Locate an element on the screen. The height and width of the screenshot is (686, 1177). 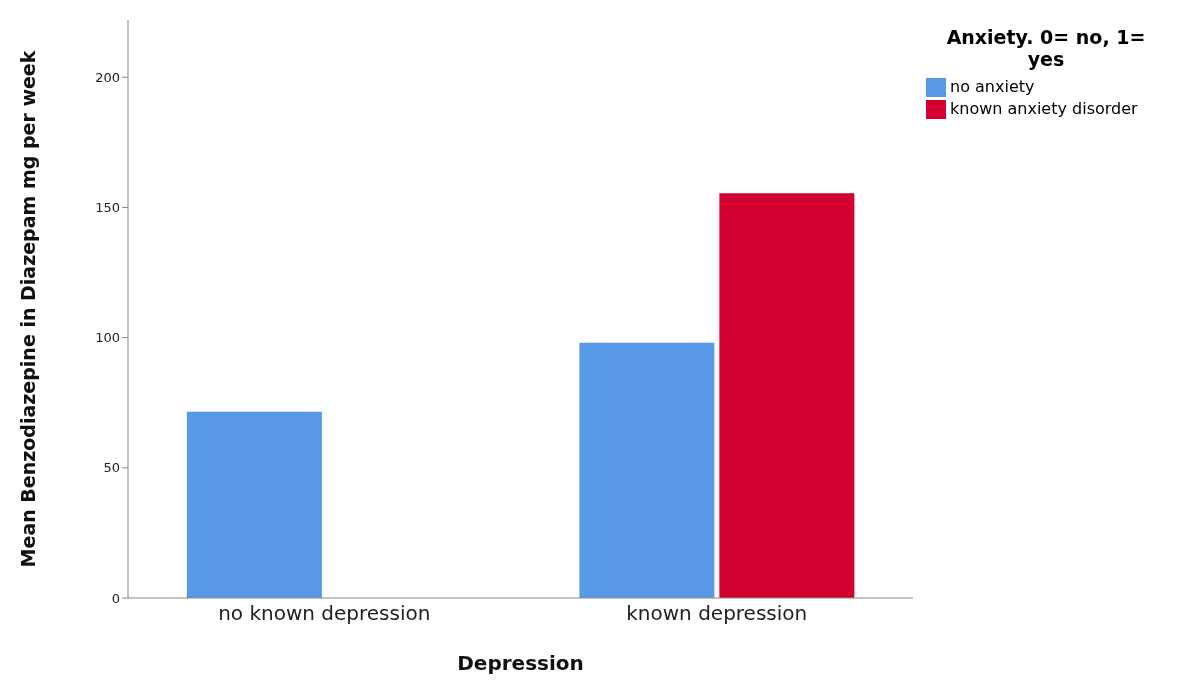
legend-label: no anxiety is located at coordinates (992, 87).